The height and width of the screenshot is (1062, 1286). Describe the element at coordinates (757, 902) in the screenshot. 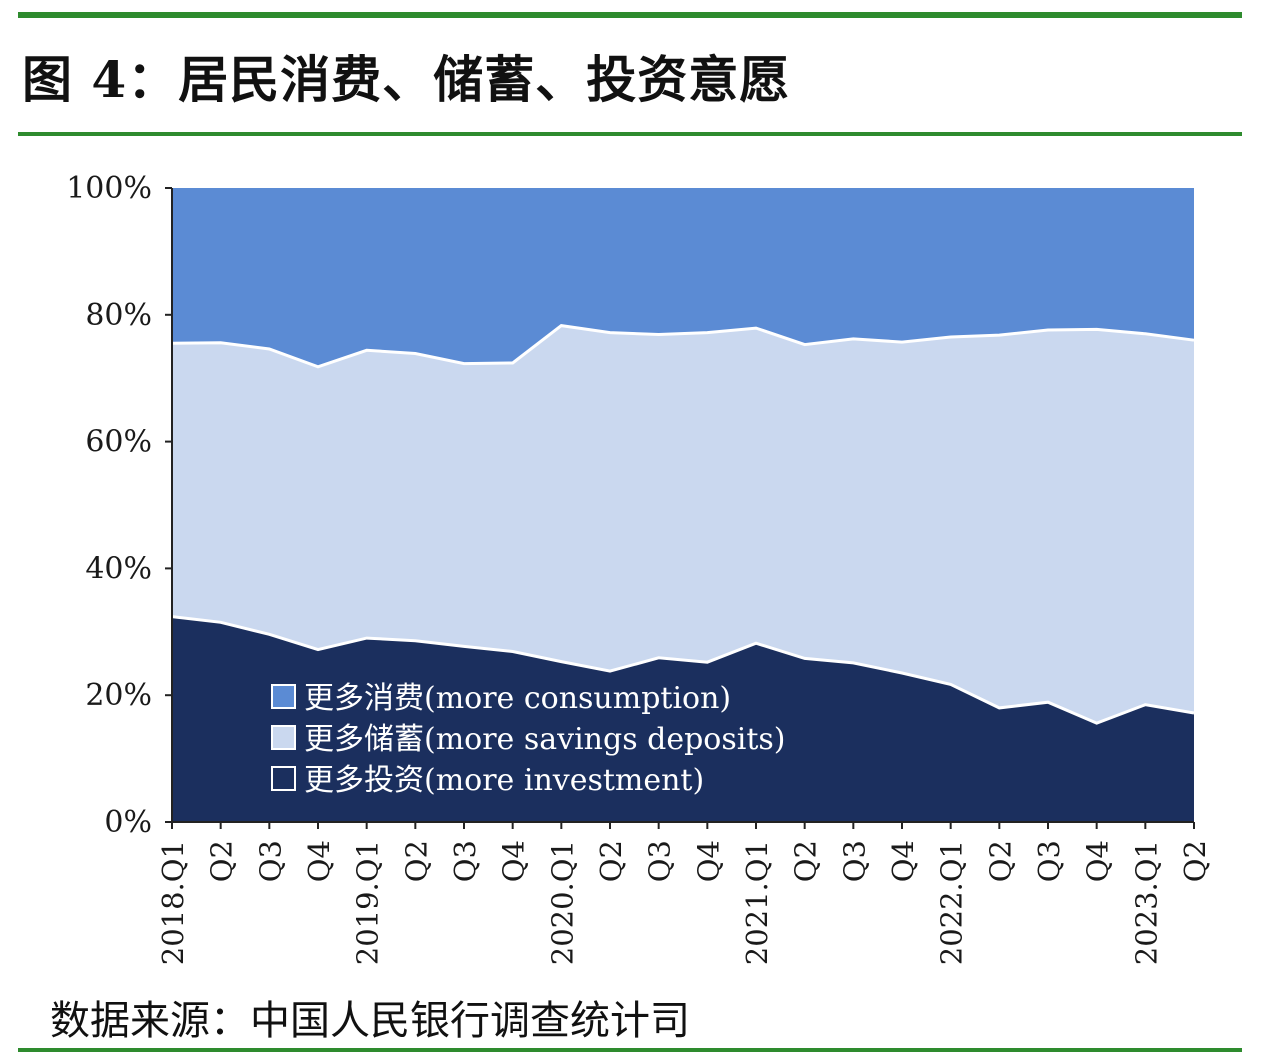

I see `x-tick-label: 2021.Q1` at that location.